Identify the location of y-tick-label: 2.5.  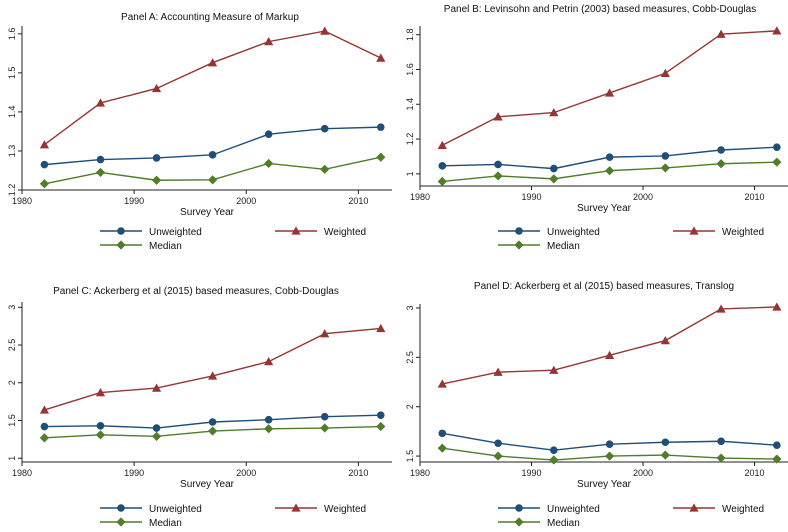
(12, 345).